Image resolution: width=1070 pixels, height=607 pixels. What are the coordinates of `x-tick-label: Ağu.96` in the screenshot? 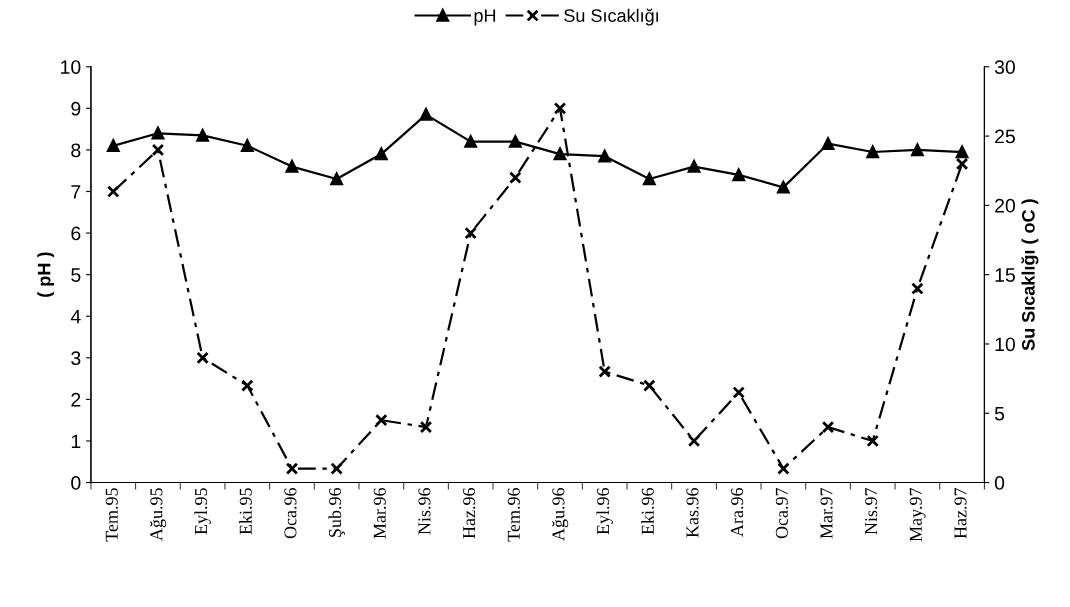 It's located at (560, 514).